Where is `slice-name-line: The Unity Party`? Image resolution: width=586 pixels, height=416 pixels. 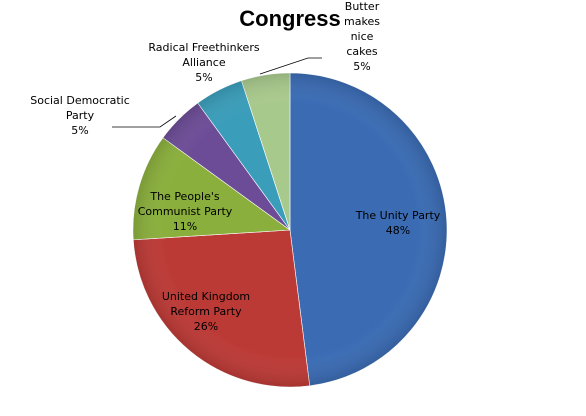
slice-name-line: The Unity Party is located at coordinates (398, 215).